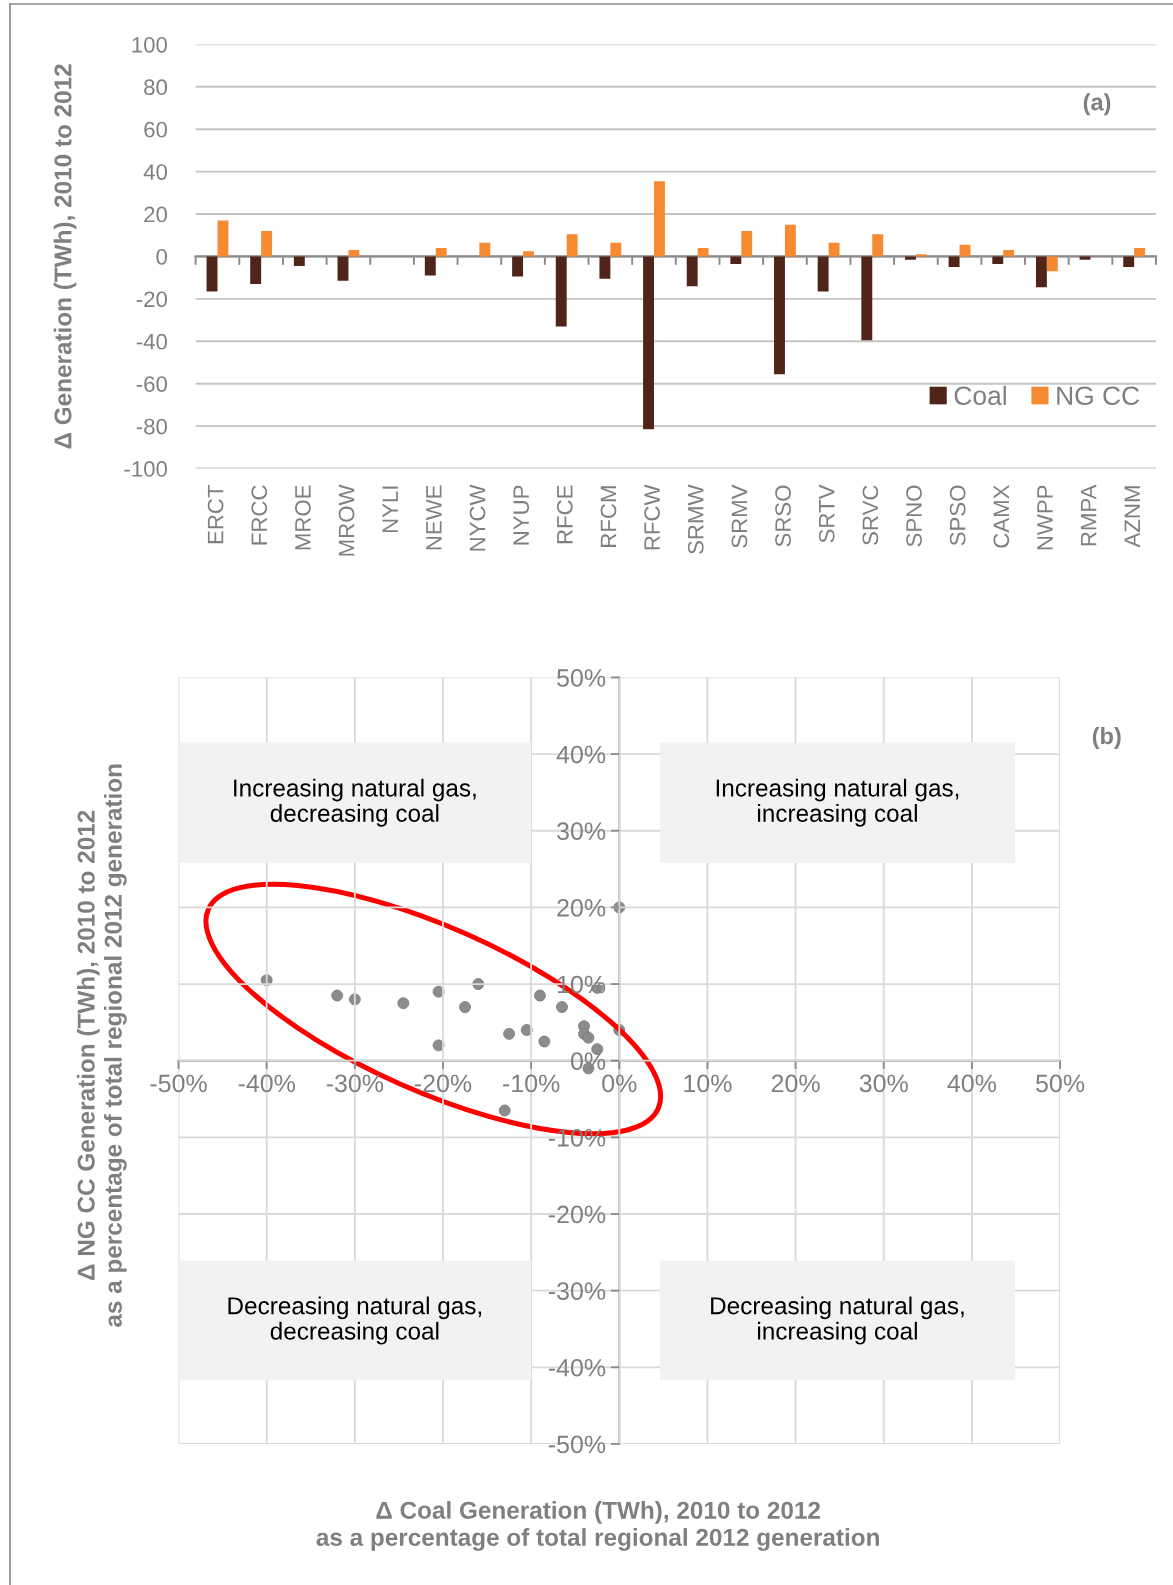  What do you see at coordinates (152, 426) in the screenshot?
I see `y-tick-label: -80` at bounding box center [152, 426].